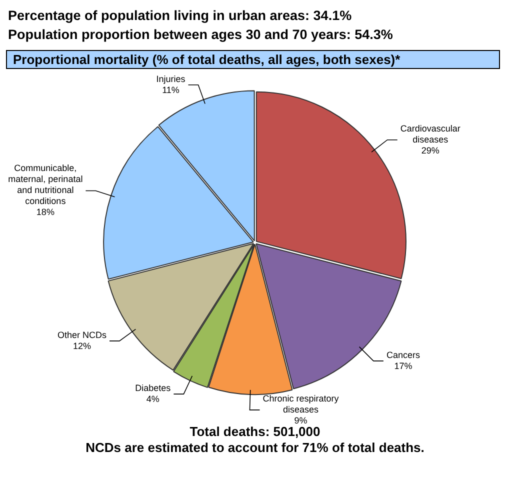  Describe the element at coordinates (430, 150) in the screenshot. I see `data-label: 29%` at that location.